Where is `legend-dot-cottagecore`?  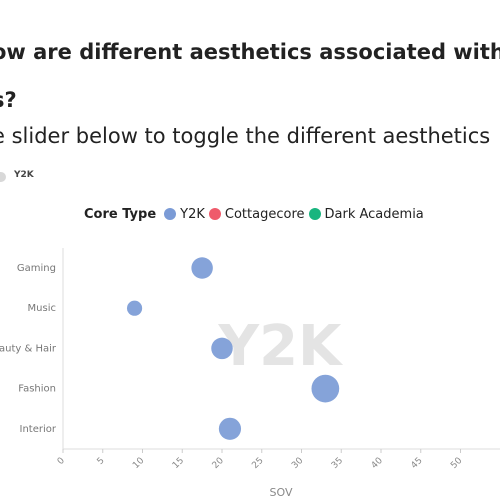 legend-dot-cottagecore is located at coordinates (214, 214).